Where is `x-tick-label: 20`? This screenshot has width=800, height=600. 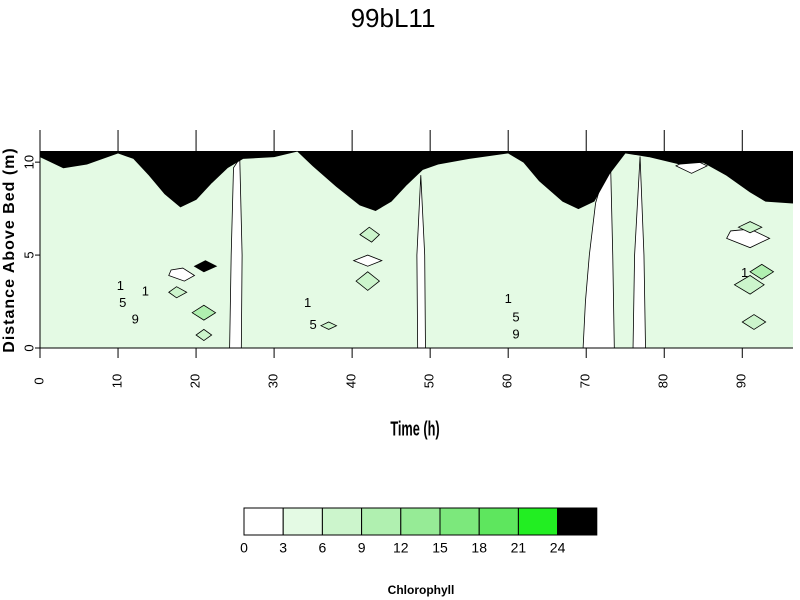 x-tick-label: 20 is located at coordinates (194, 381).